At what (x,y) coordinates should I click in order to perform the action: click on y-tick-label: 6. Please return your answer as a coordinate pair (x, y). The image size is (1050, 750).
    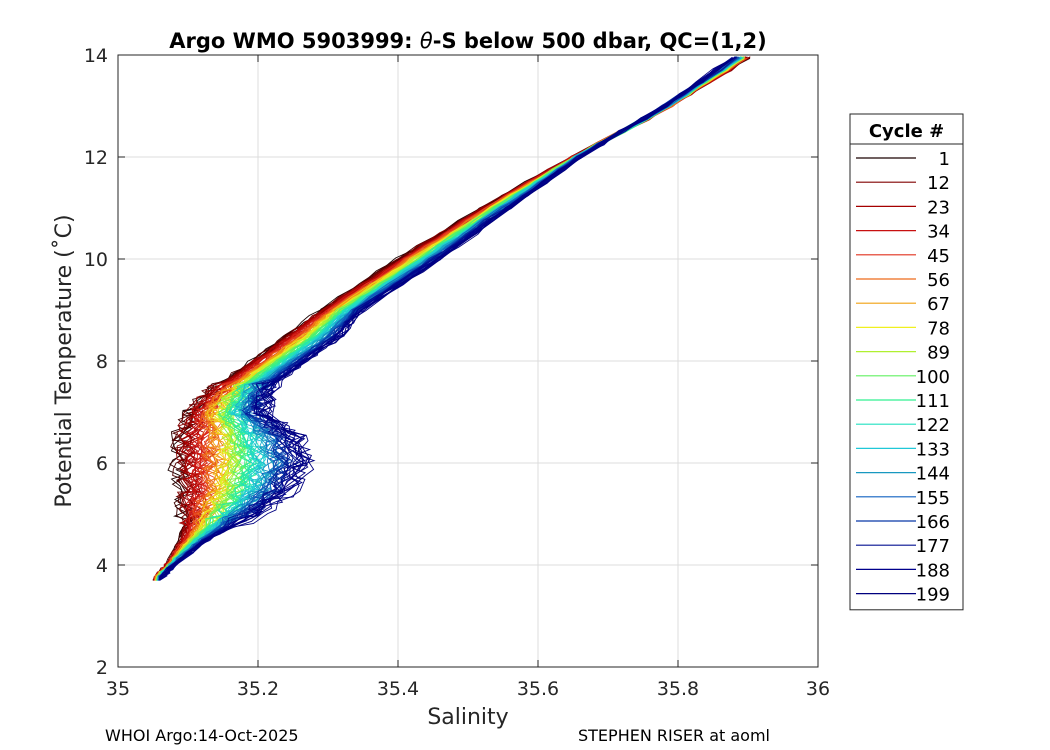
    Looking at the image, I should click on (102, 464).